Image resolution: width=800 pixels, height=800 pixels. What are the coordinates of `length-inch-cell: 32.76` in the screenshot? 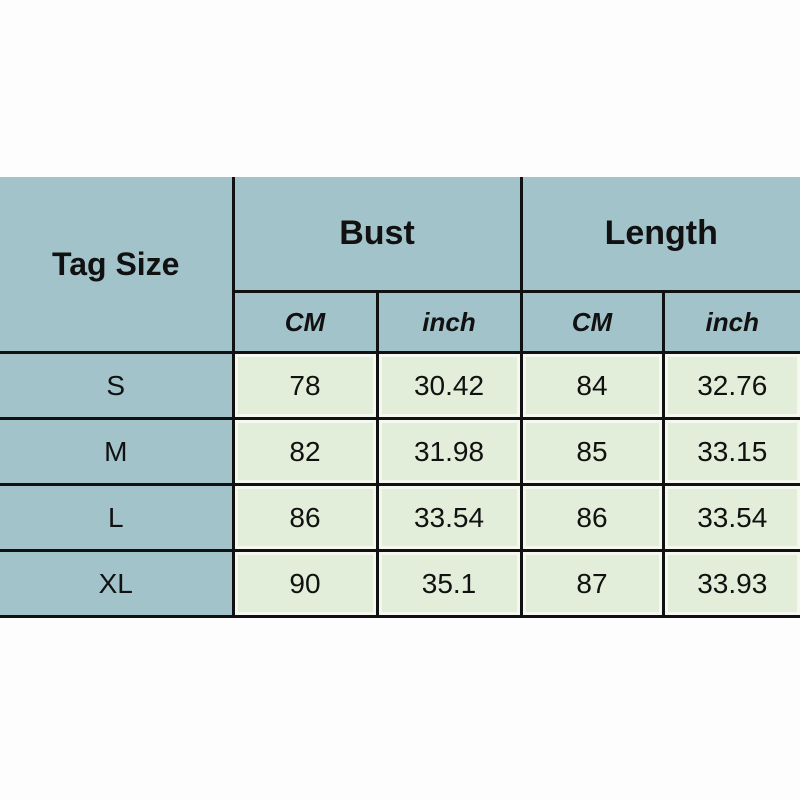 It's located at (730, 385).